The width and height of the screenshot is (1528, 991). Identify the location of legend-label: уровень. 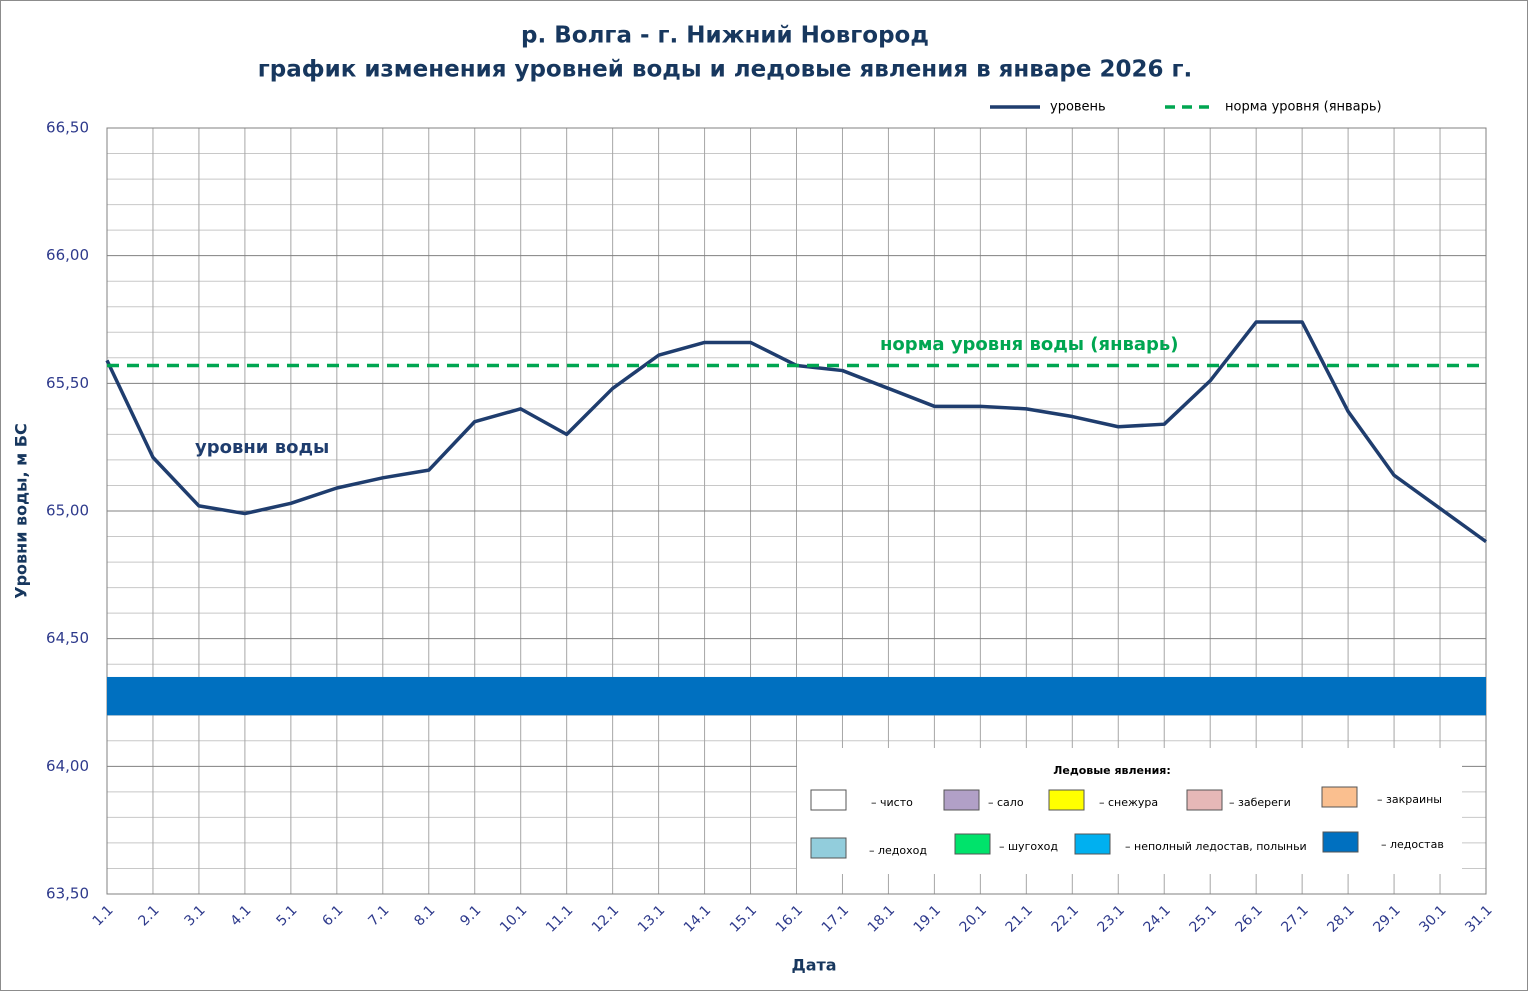
(1078, 107).